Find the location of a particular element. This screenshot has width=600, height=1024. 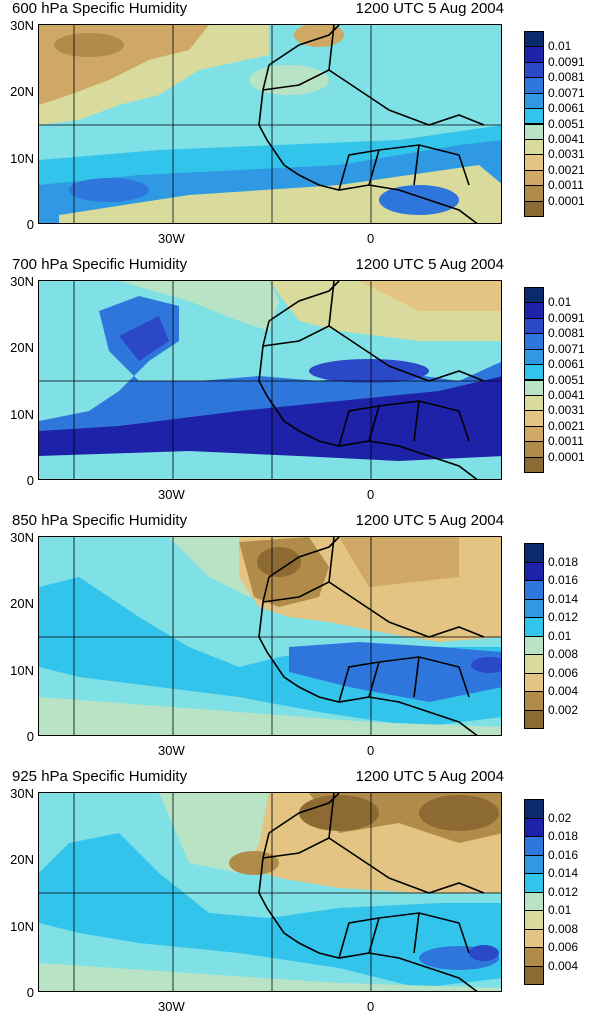

panel-title: 600 hPa Specific Humidity is located at coordinates (100, 8).